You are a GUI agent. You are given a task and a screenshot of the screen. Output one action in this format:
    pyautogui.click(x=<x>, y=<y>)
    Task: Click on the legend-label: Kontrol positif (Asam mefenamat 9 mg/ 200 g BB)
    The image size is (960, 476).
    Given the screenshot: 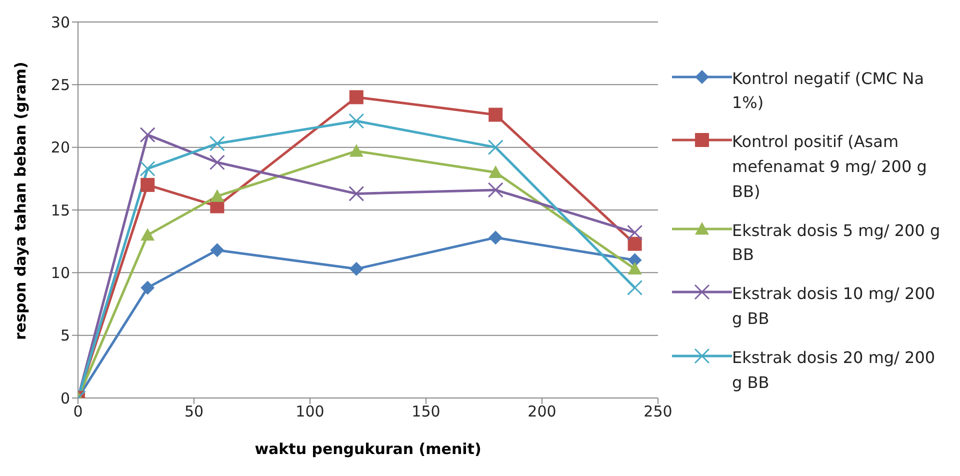 What is the action you would take?
    pyautogui.click(x=830, y=167)
    